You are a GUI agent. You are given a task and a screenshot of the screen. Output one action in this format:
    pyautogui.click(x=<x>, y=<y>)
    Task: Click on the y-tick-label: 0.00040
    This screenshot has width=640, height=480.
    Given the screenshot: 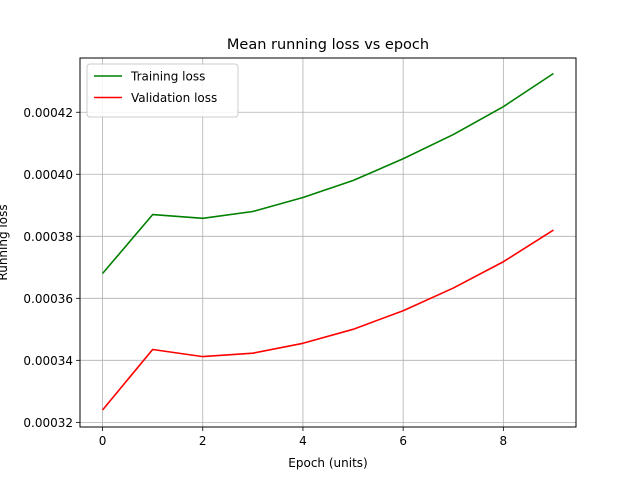 What is the action you would take?
    pyautogui.click(x=48, y=175)
    